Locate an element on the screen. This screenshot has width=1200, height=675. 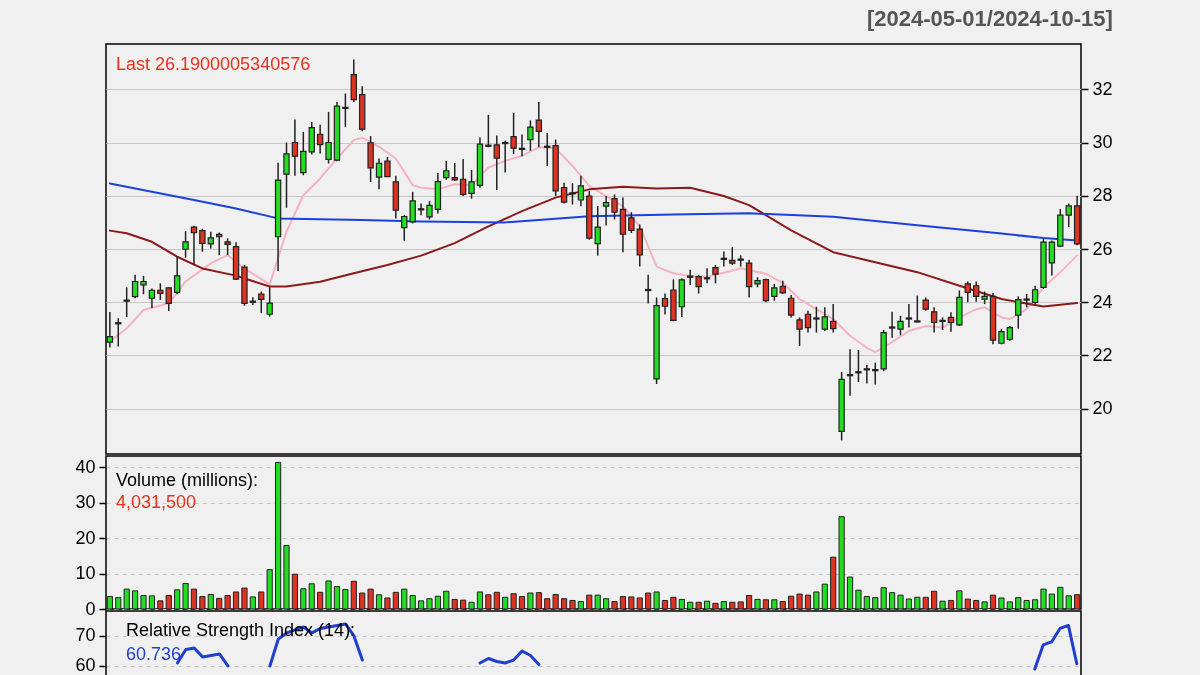
chart-subtitle: [2024-05-01/2024-10-15] is located at coordinates (989, 19).